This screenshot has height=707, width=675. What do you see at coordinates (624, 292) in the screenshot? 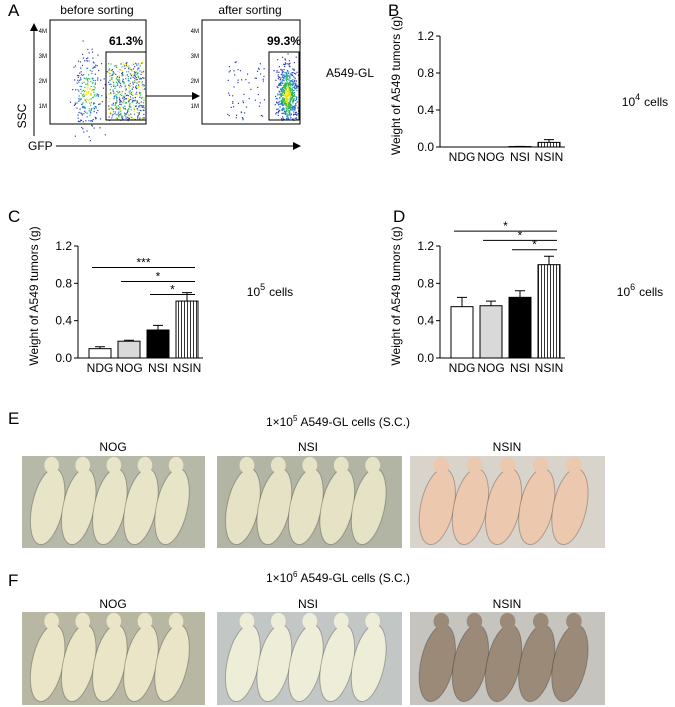
I see `annotation-base: 10` at bounding box center [624, 292].